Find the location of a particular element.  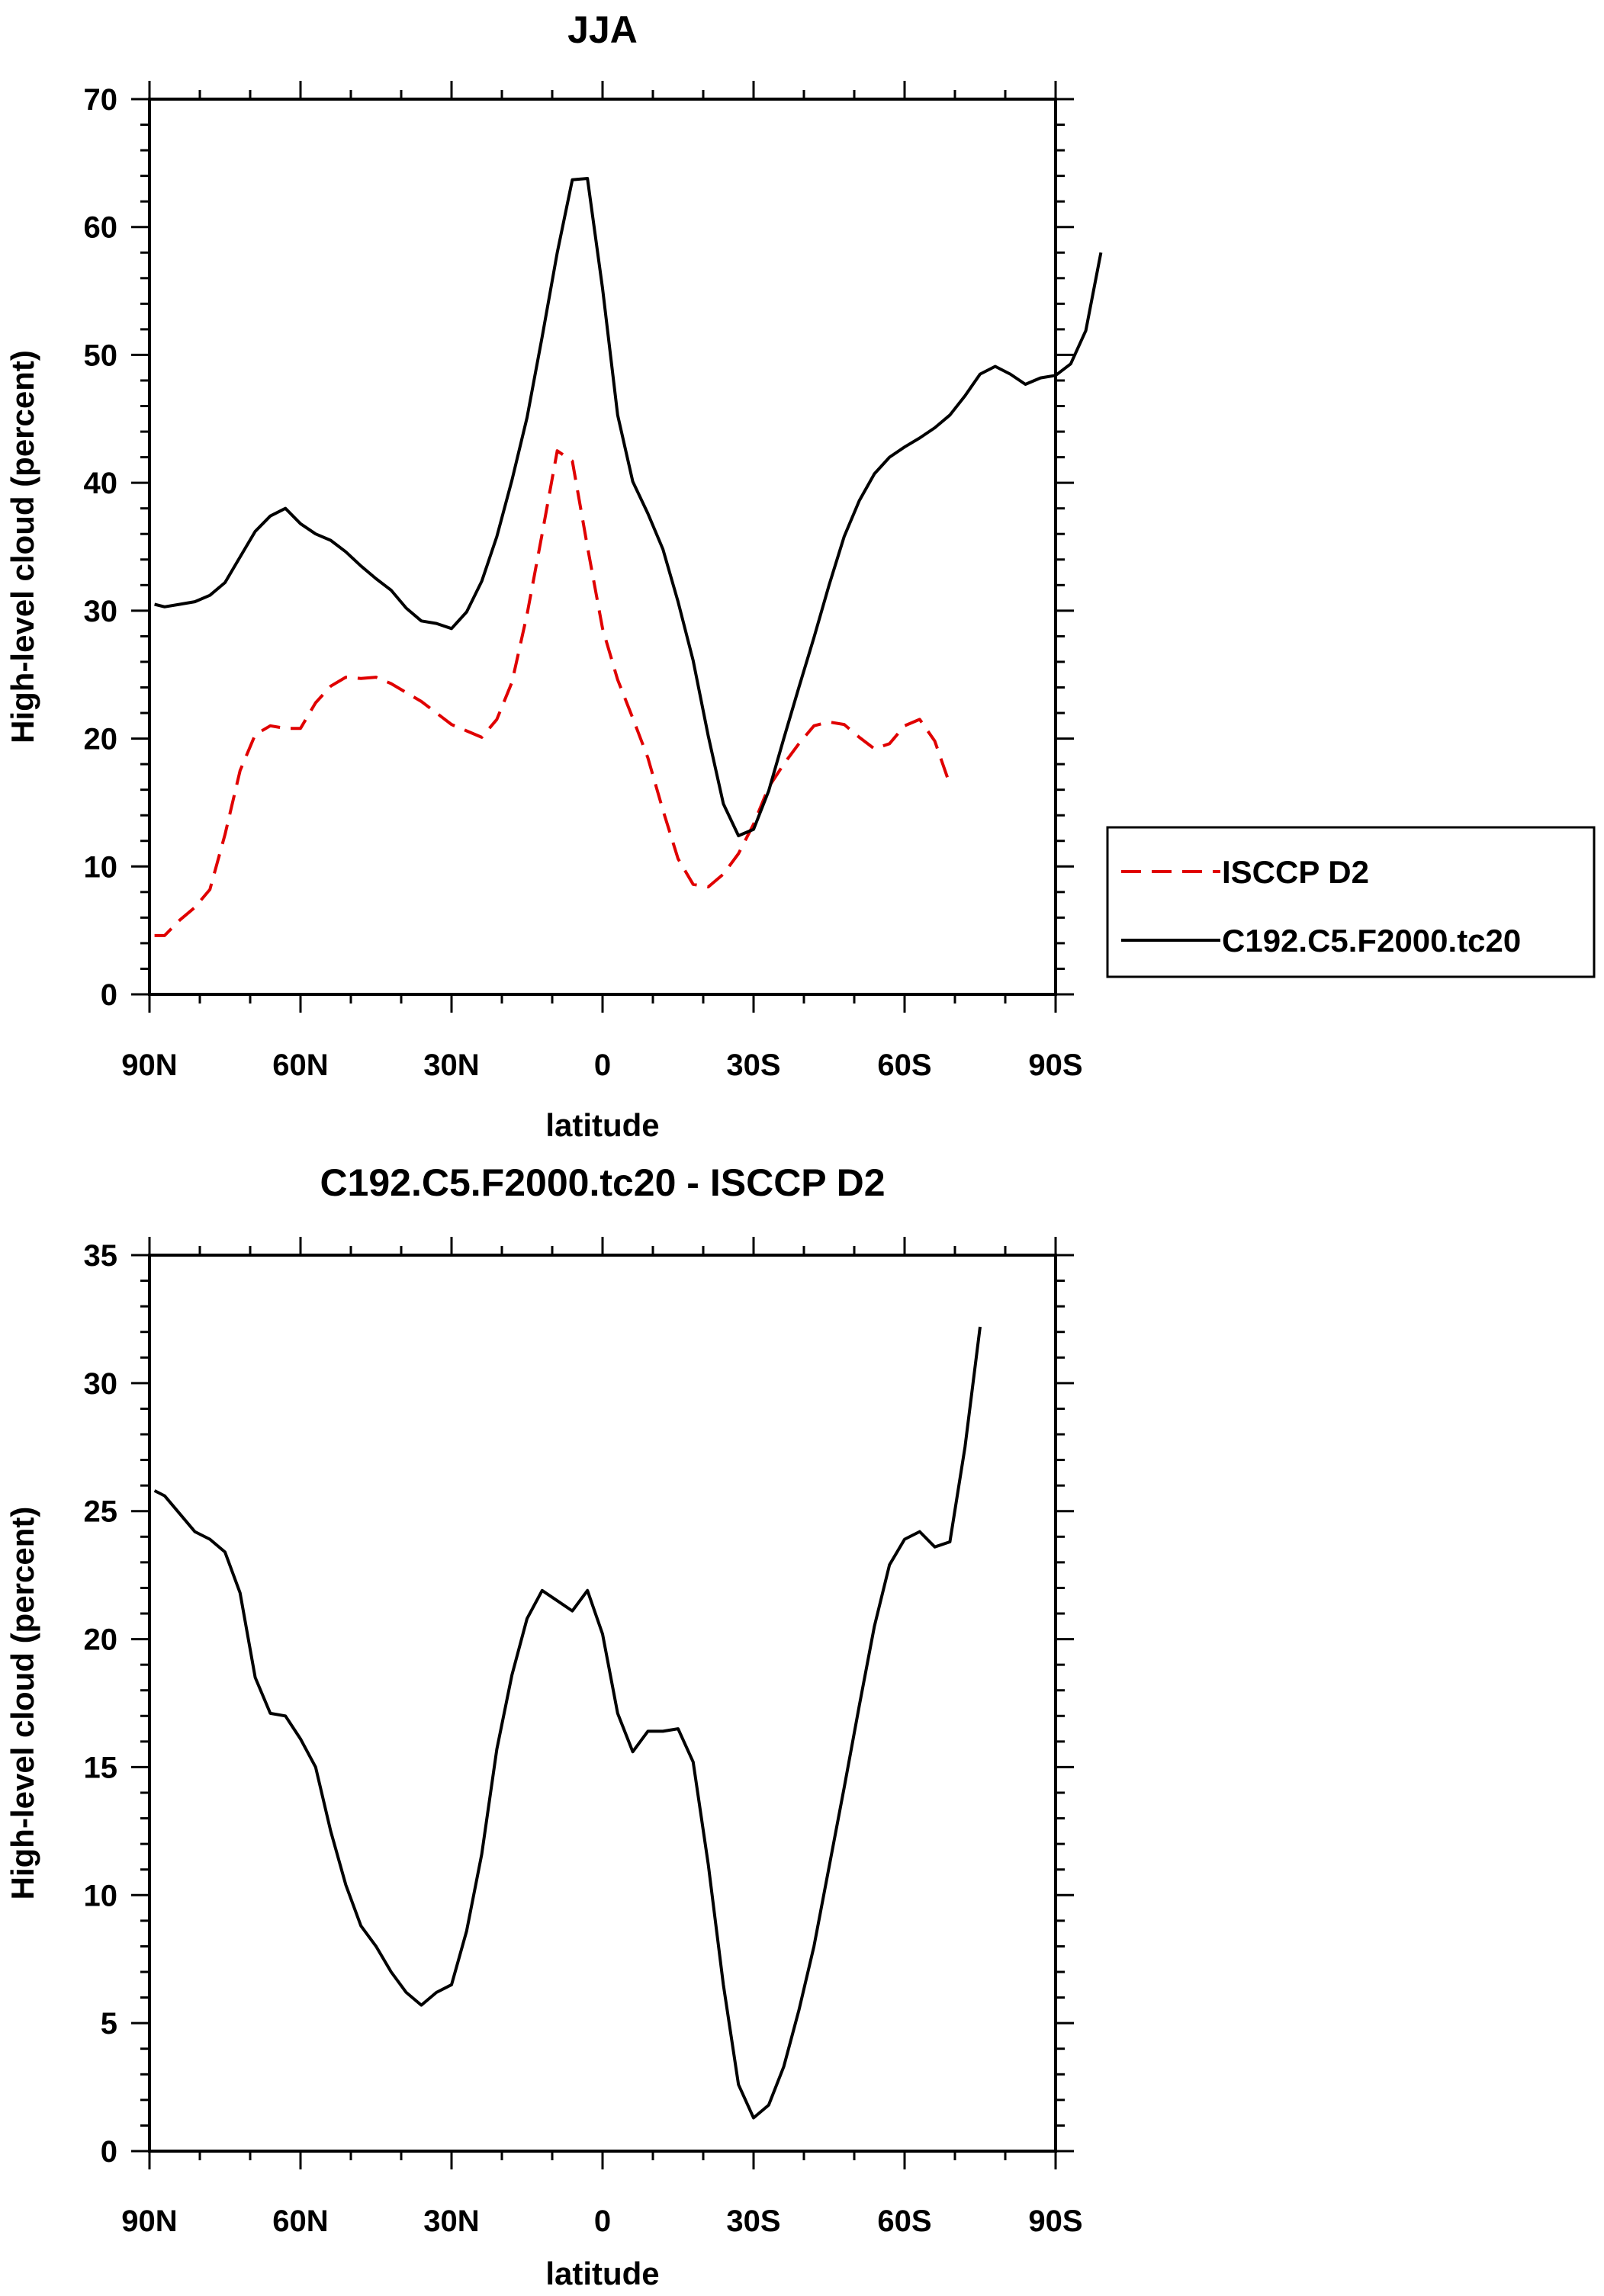

y-tick-label: 40 is located at coordinates (101, 483).